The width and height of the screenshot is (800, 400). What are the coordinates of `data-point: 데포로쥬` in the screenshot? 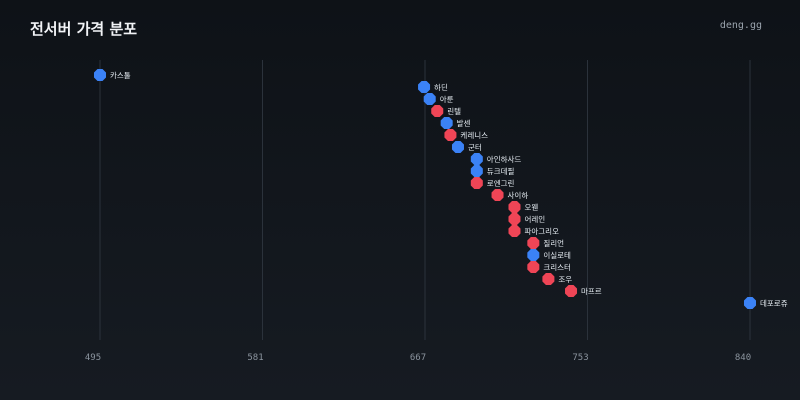 It's located at (765, 303).